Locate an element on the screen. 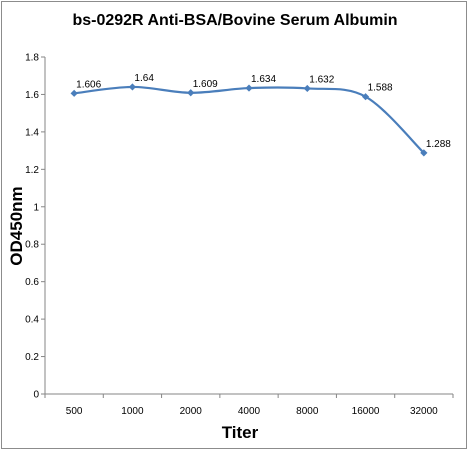  y-tick-label: 0.6 is located at coordinates (32, 282).